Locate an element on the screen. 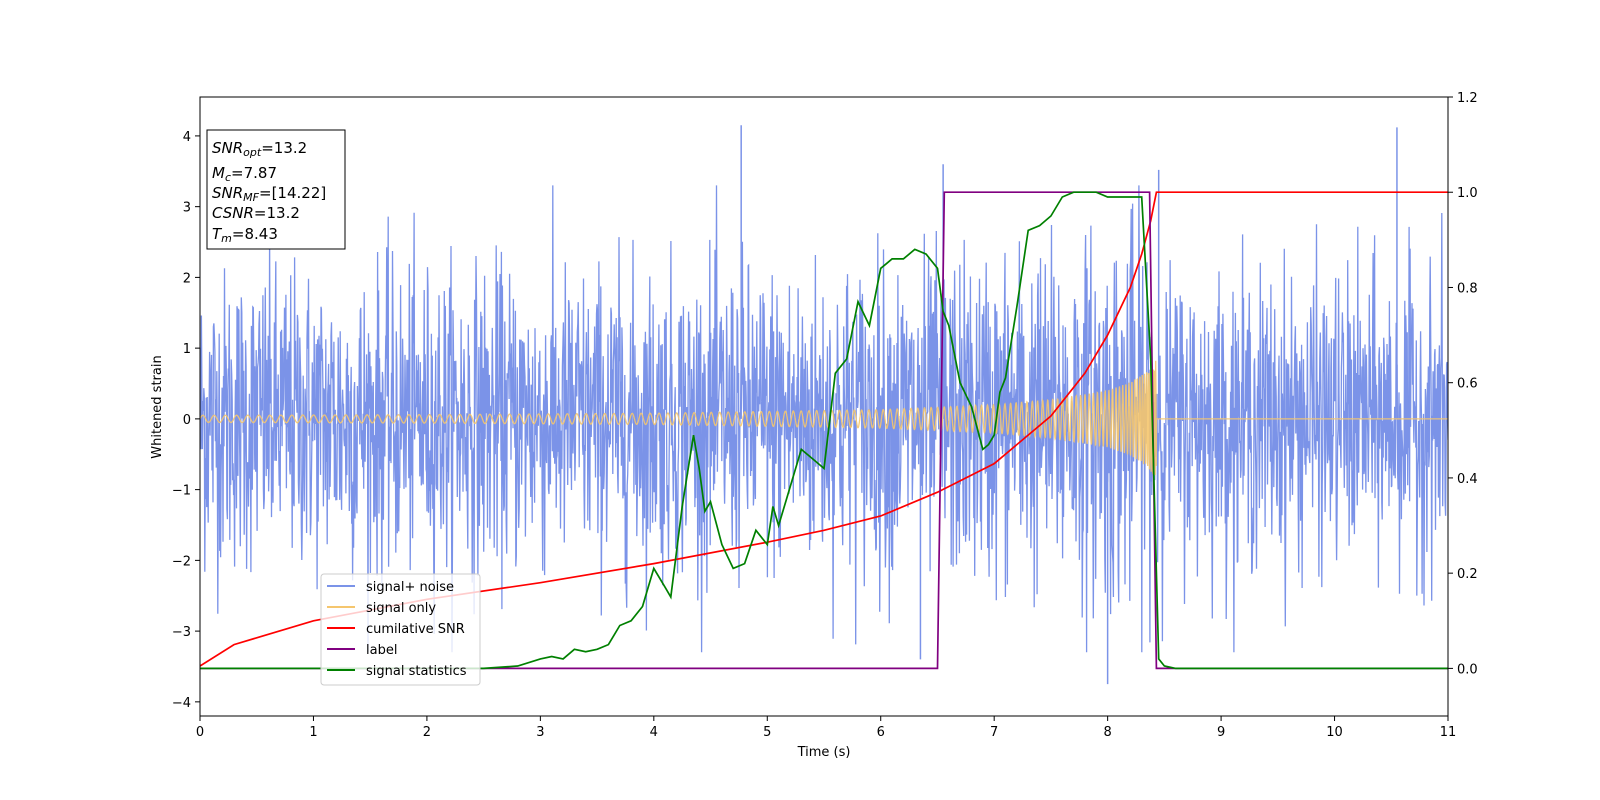  x-tick-label: 8 is located at coordinates (1107, 732).